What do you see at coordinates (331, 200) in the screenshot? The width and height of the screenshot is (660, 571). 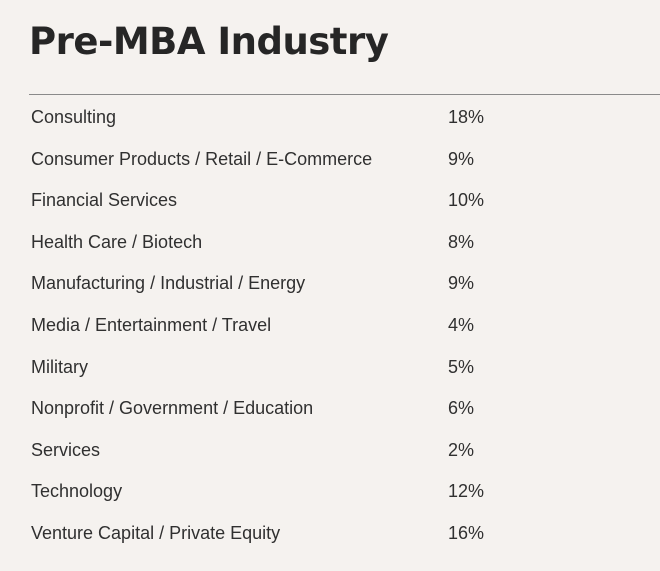 I see `table-row: Financial Services 10%` at bounding box center [331, 200].